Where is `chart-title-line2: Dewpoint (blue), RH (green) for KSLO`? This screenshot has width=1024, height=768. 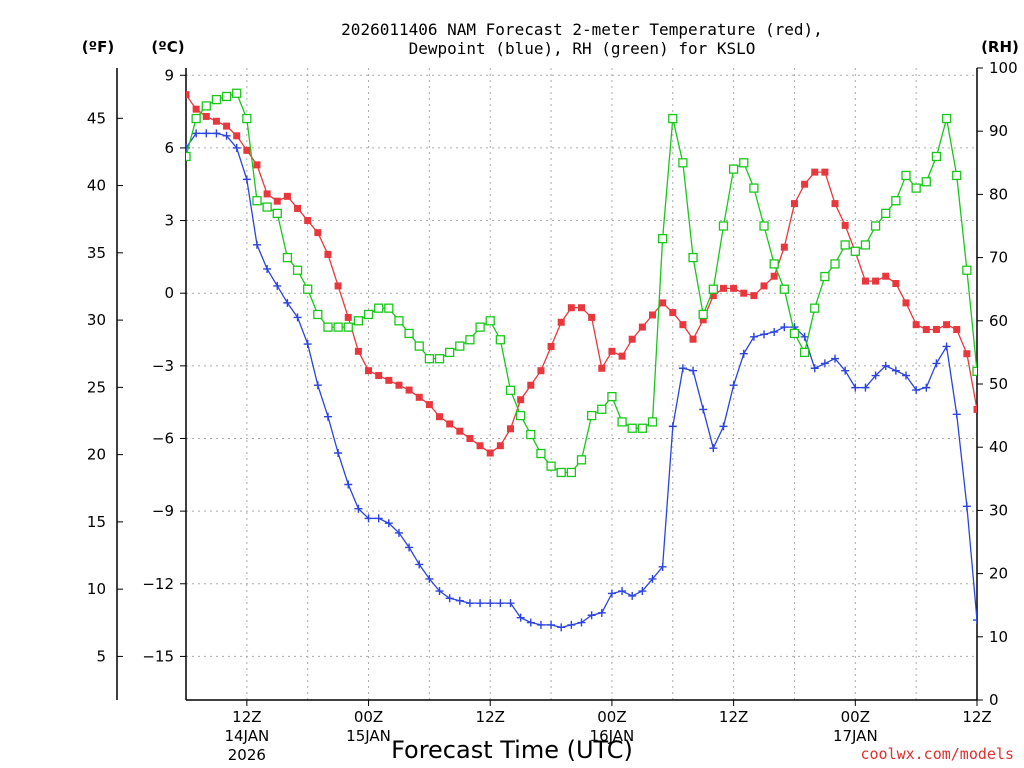
chart-title-line2: Dewpoint (blue), RH (green) for KSLO is located at coordinates (582, 48).